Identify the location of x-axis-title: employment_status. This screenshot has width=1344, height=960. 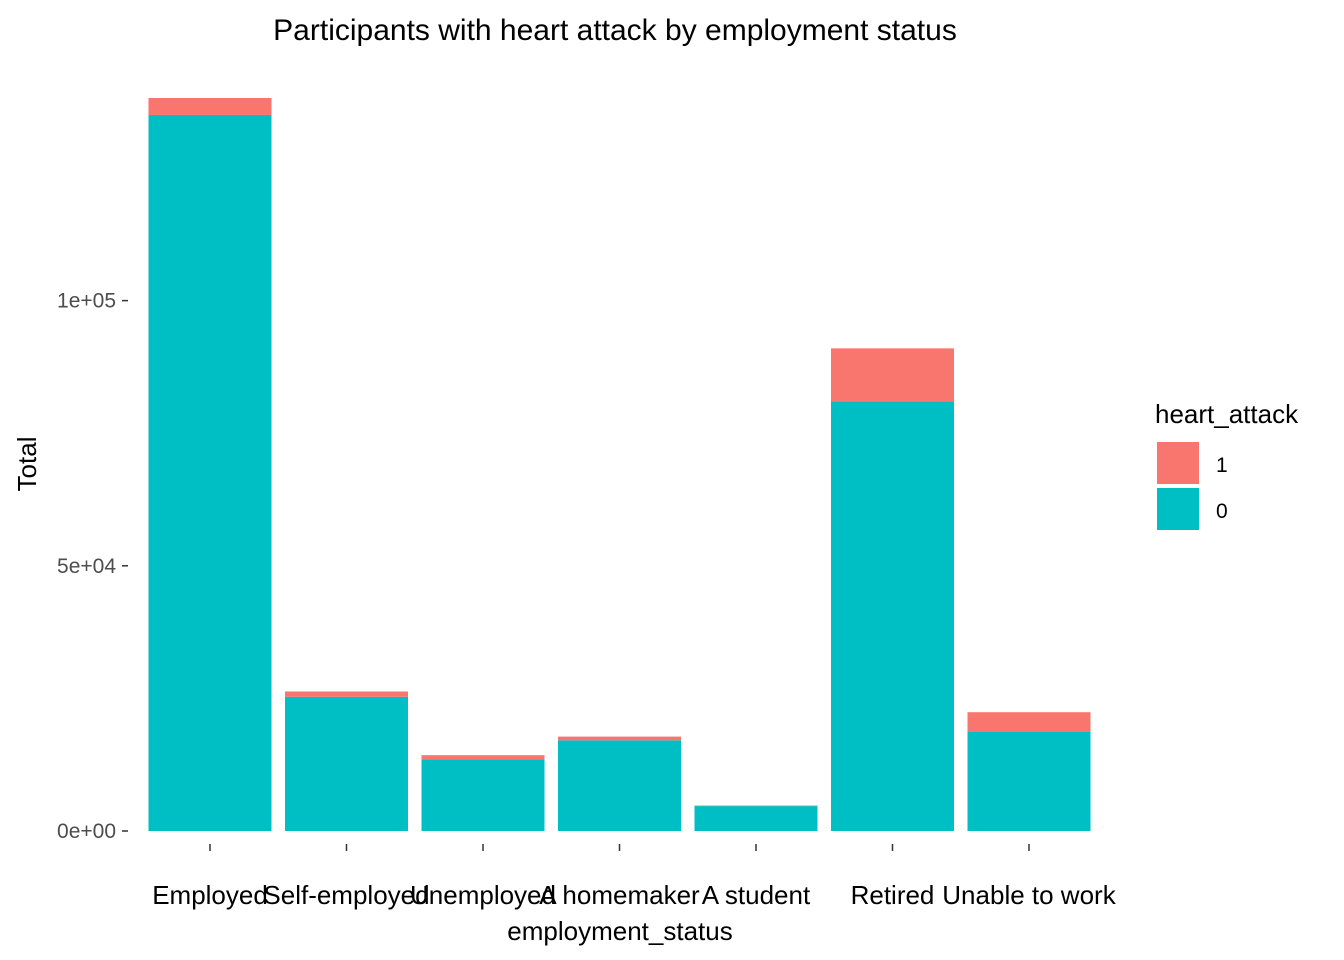
(619, 931).